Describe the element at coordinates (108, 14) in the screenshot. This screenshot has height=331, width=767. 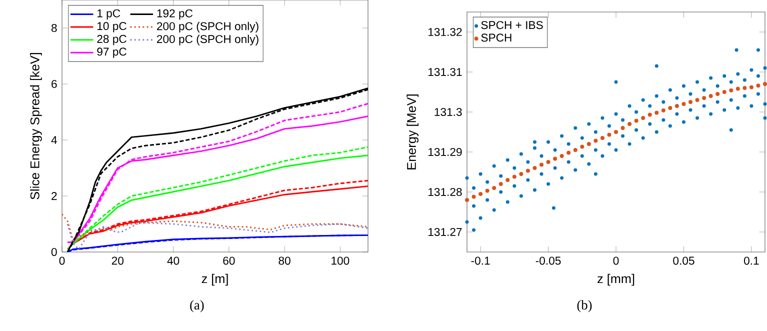
I see `legend-label: 1 pC` at that location.